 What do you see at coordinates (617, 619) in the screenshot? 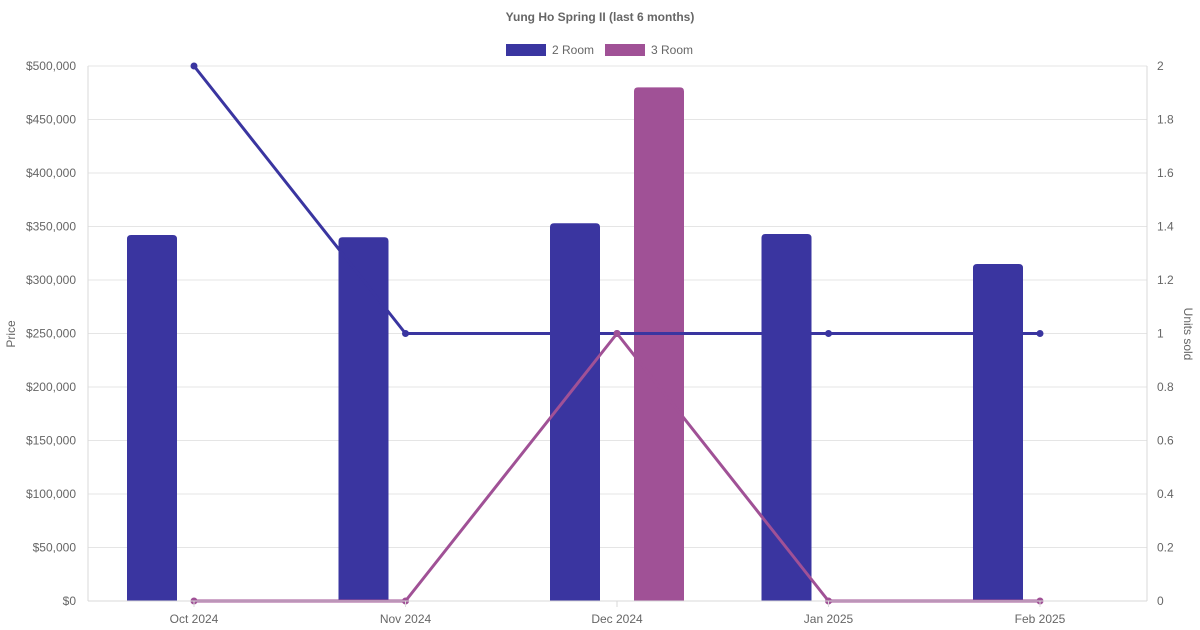
I see `x-axis-tick-label: Dec 2024` at bounding box center [617, 619].